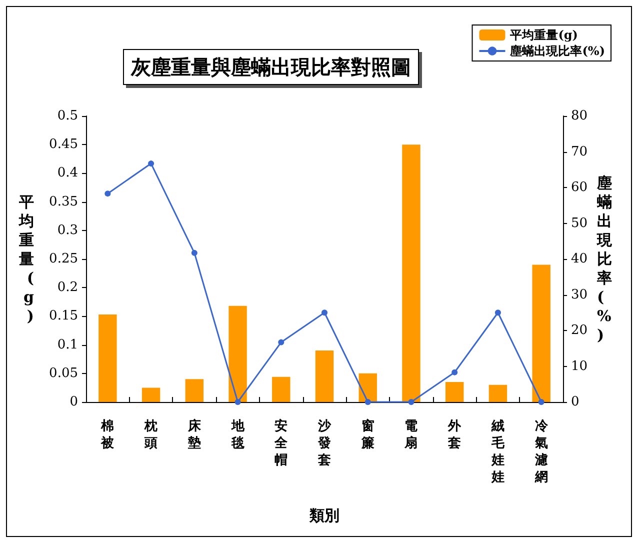  Describe the element at coordinates (67, 116) in the screenshot. I see `y-tick-label: 0.5` at that location.